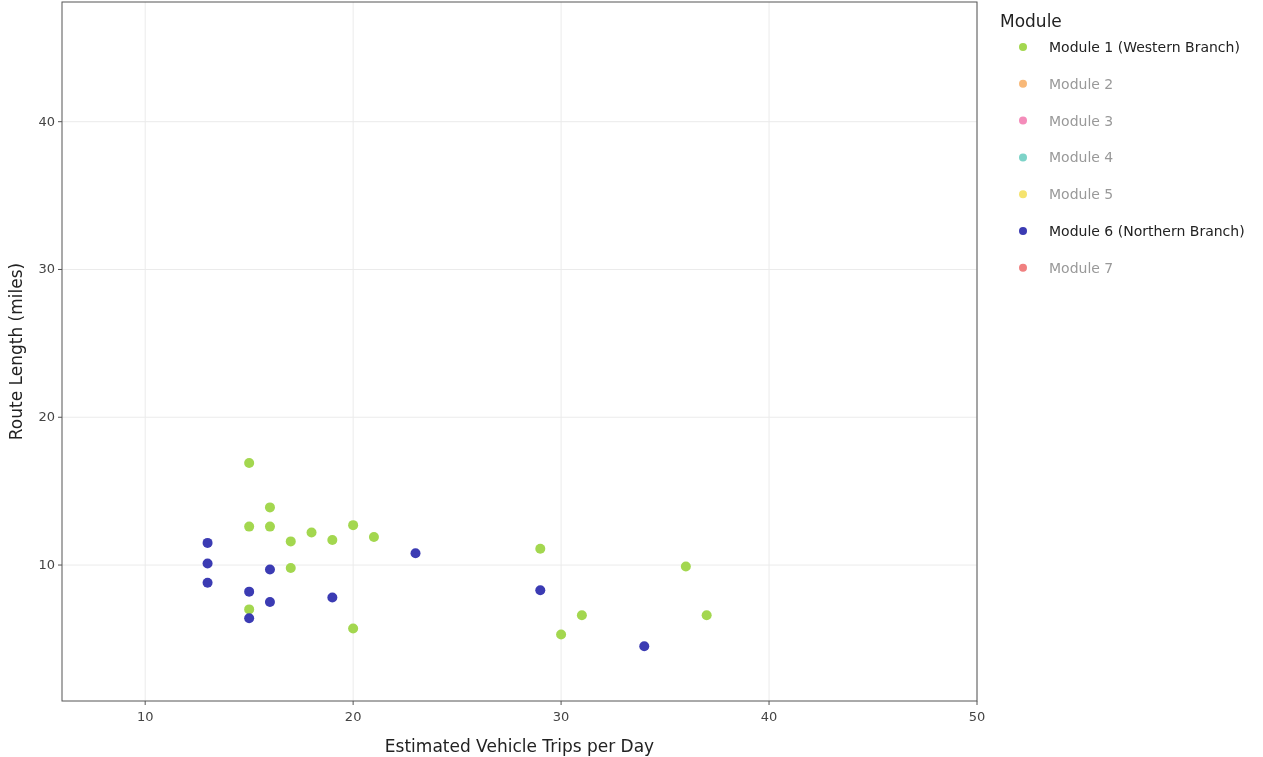 The height and width of the screenshot is (757, 1263). Describe the element at coordinates (1081, 194) in the screenshot. I see `legend-label: Module 5` at that location.